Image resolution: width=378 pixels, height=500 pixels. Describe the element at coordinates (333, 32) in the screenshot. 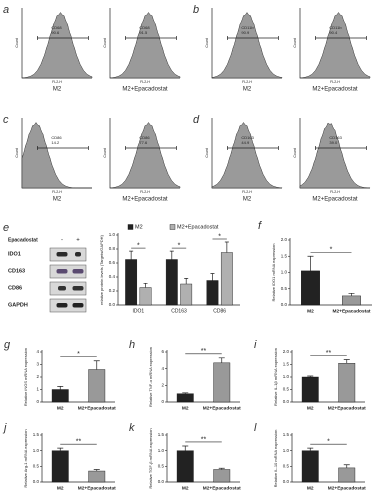

I see `gate-percent: 90.4` at that location.